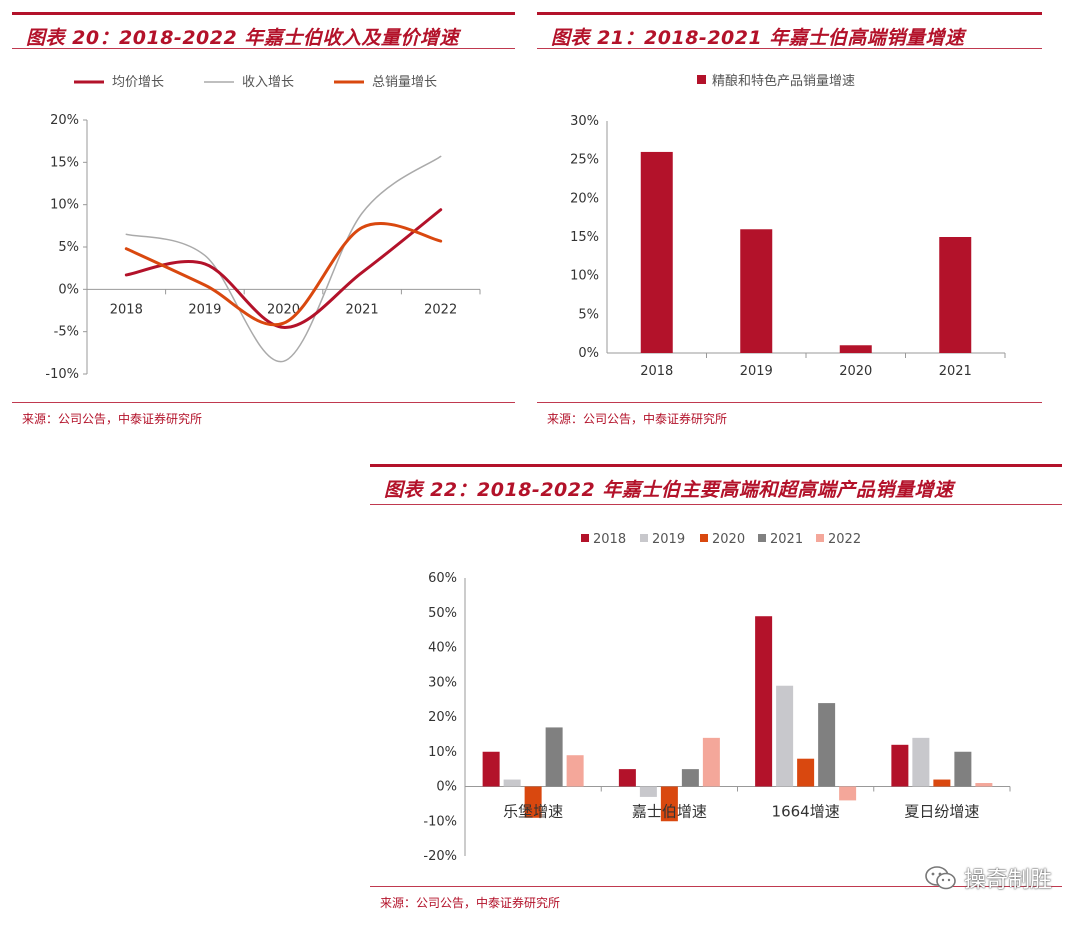 Image resolution: width=1080 pixels, height=935 pixels. What do you see at coordinates (728, 539) in the screenshot?
I see `legend-label: 2020` at bounding box center [728, 539].